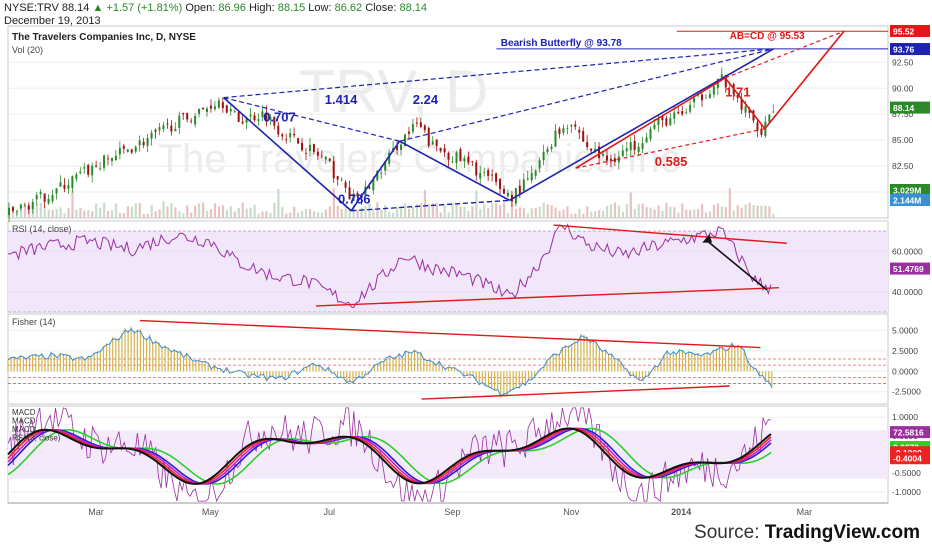 This screenshot has height=550, width=932. What do you see at coordinates (727, 532) in the screenshot?
I see `source-prefix: Source:` at bounding box center [727, 532].